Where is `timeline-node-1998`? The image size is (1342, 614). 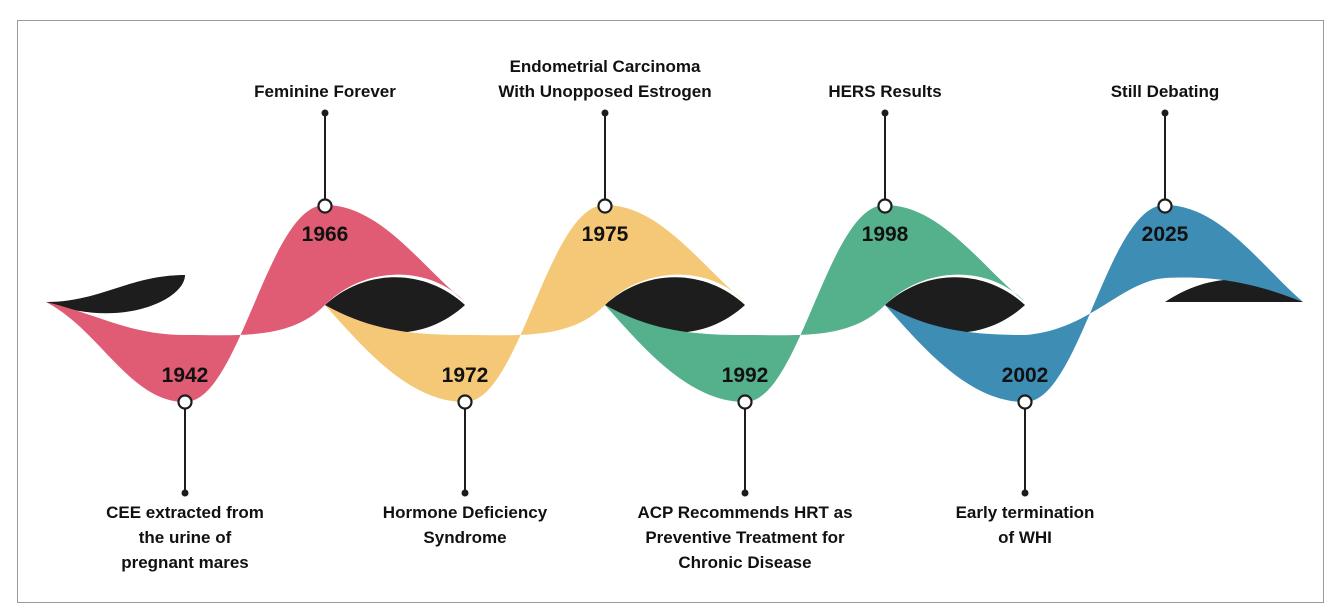
timeline-node-1998 is located at coordinates (885, 206).